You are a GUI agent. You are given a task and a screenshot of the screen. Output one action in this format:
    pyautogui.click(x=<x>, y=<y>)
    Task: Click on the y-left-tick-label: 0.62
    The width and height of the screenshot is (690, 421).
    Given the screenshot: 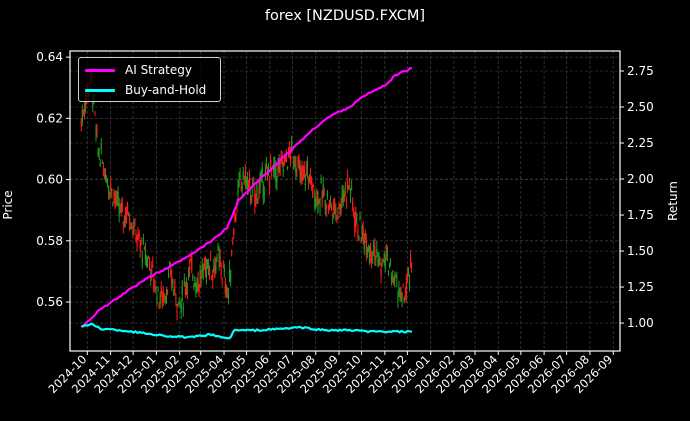 What is the action you would take?
    pyautogui.click(x=49, y=118)
    